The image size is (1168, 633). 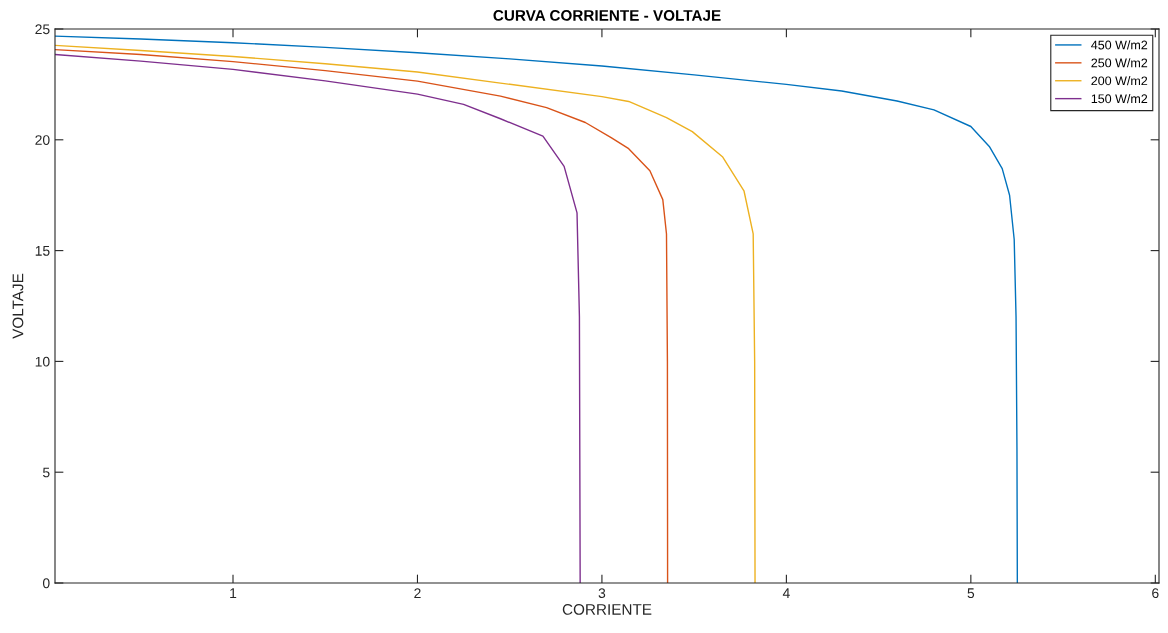 I want to click on y-tick-label: 20, so click(x=42, y=140).